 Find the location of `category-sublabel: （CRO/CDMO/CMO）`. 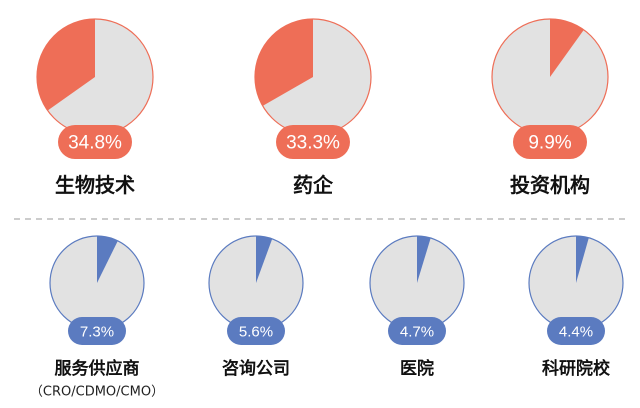

category-sublabel: （CRO/CDMO/CMO） is located at coordinates (97, 392).